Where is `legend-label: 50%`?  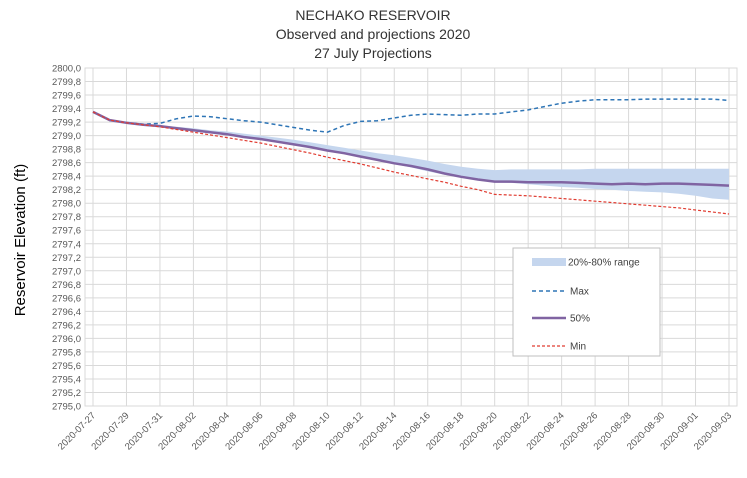 legend-label: 50% is located at coordinates (580, 319).